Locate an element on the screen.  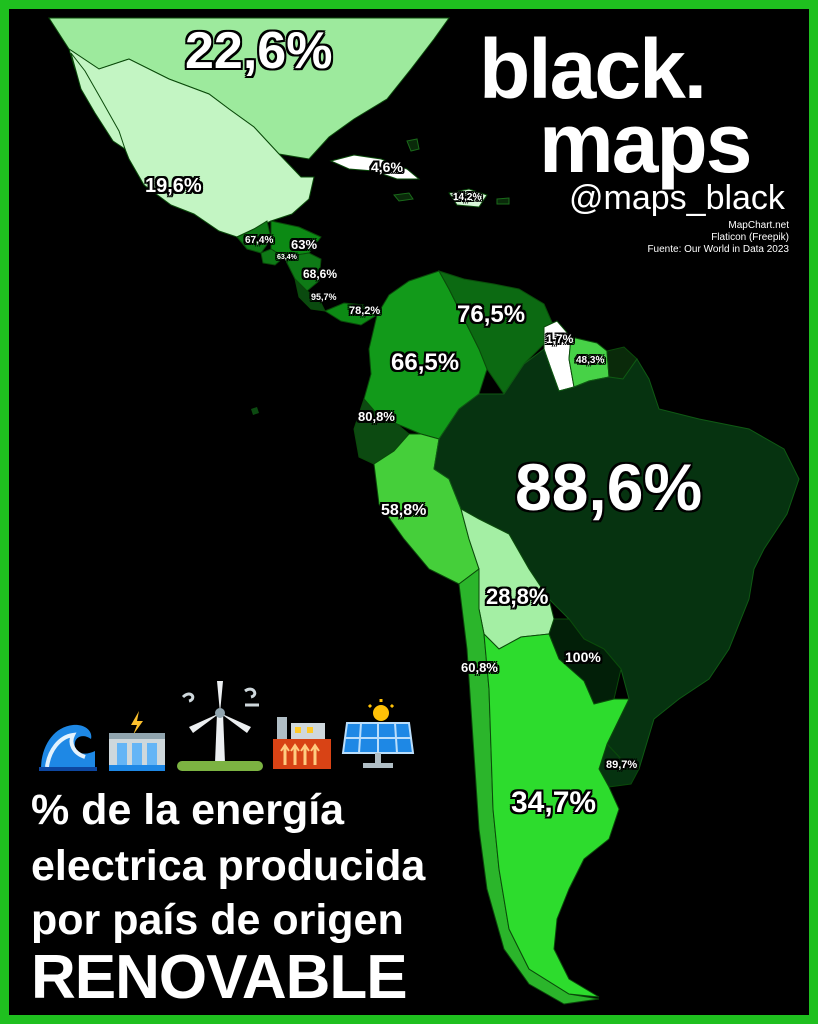
geothermal-plant-icon is located at coordinates (302, 743).